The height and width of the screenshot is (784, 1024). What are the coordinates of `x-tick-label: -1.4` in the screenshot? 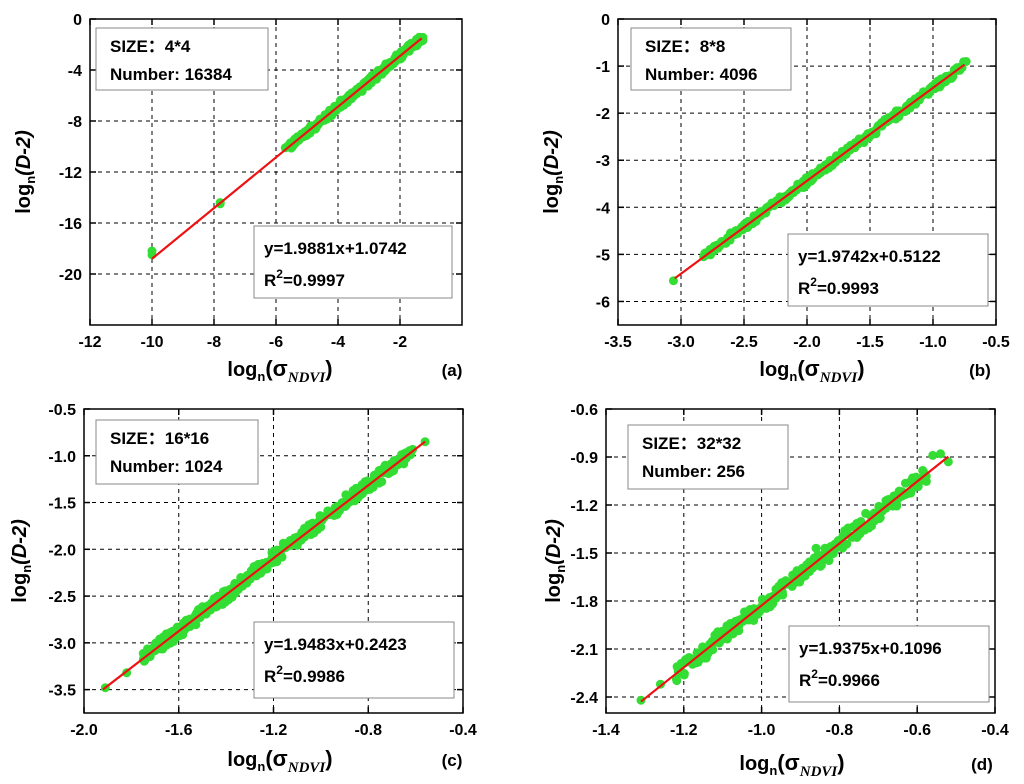 It's located at (606, 730).